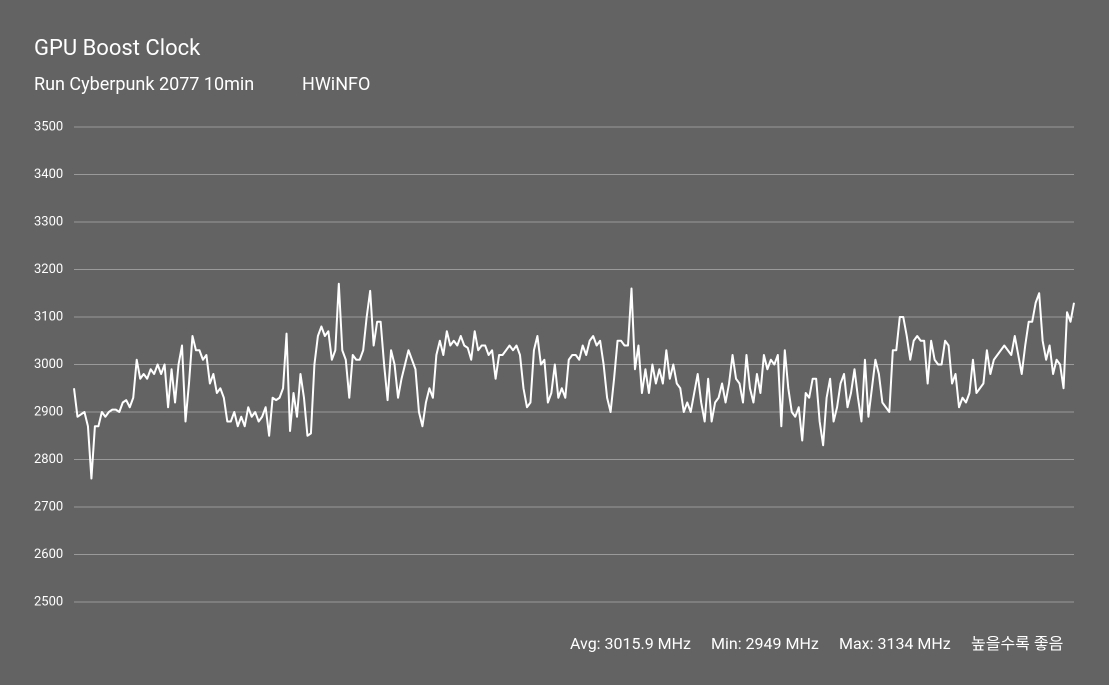 This screenshot has height=685, width=1109. I want to click on y-tick-label: 3100, so click(48, 316).